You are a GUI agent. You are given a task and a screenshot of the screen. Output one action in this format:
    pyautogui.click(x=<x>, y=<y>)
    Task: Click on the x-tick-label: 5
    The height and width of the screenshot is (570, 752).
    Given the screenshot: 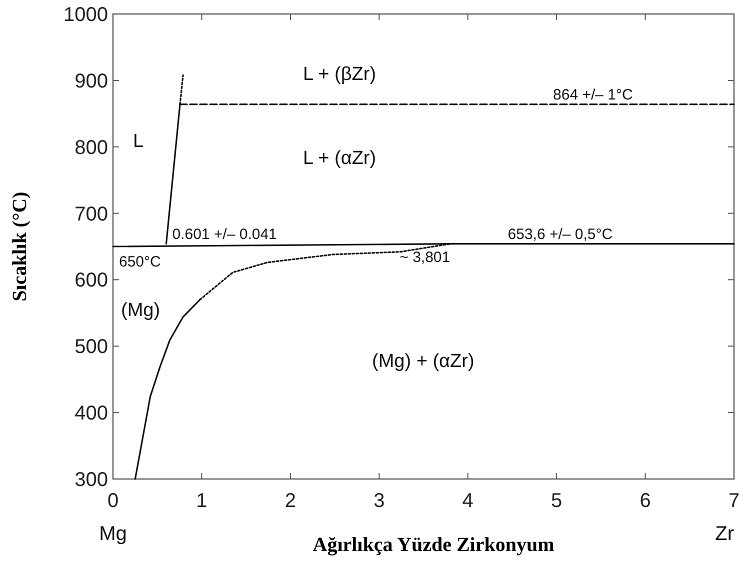 What is the action you would take?
    pyautogui.click(x=556, y=501)
    